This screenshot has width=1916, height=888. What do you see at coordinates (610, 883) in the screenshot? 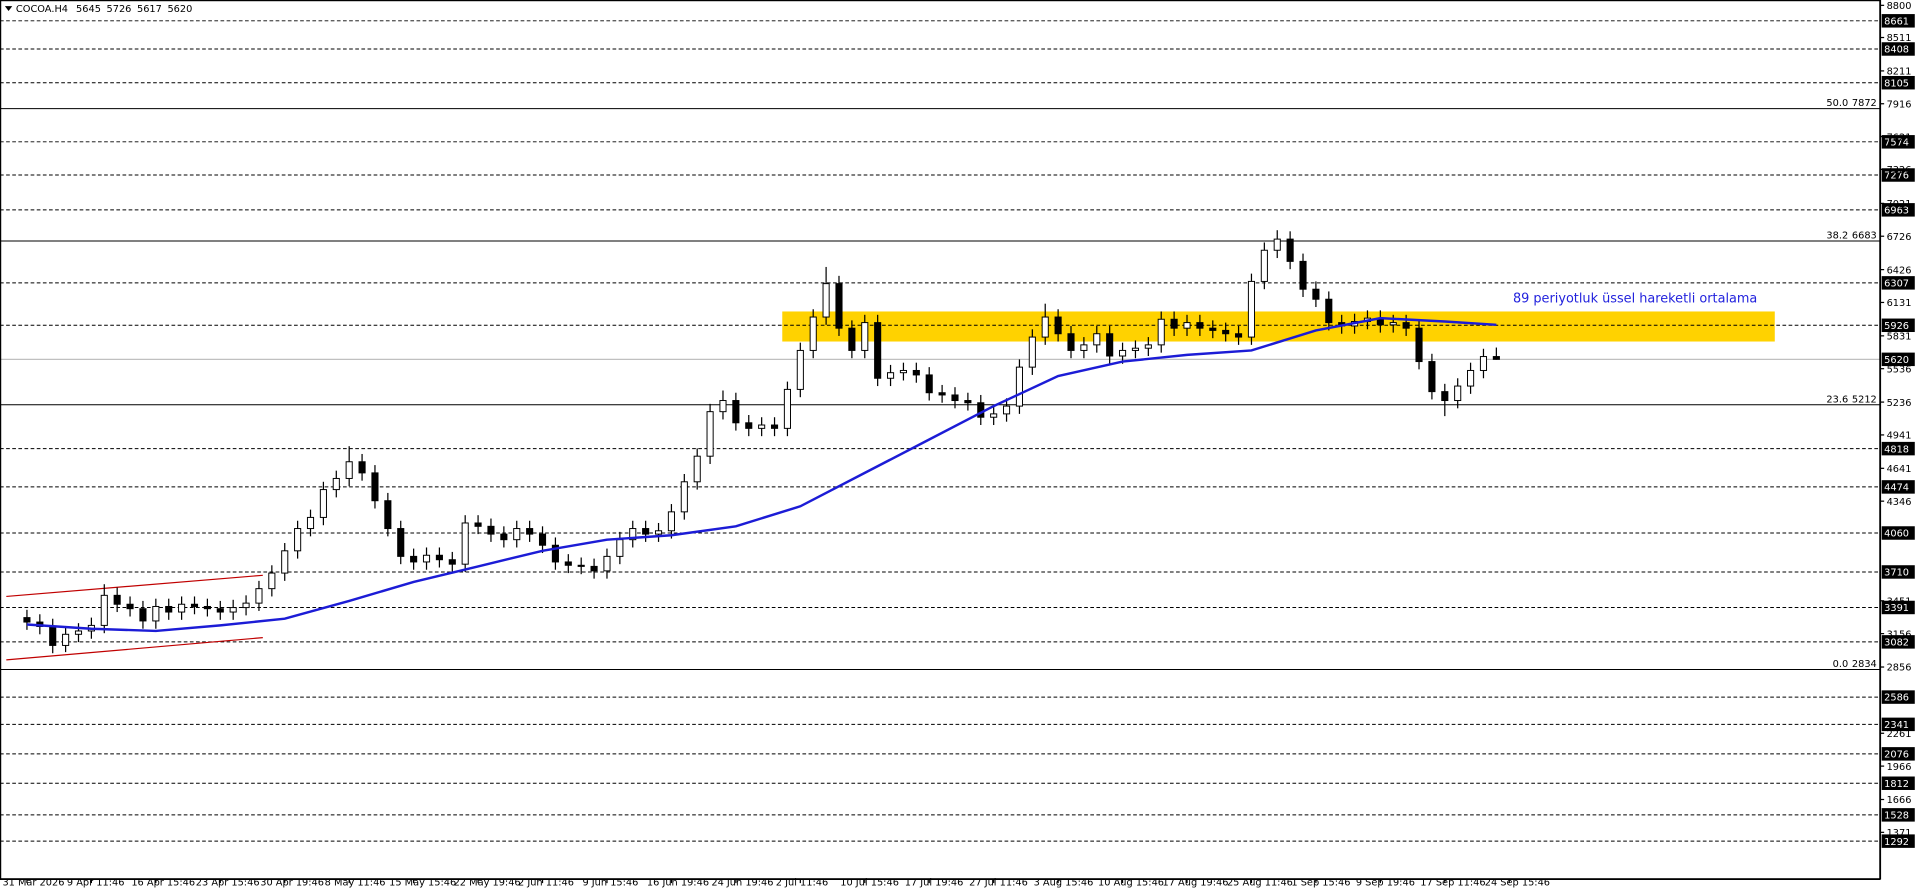
I see `x-tick-label: 9 Jun 15:46` at bounding box center [610, 883].